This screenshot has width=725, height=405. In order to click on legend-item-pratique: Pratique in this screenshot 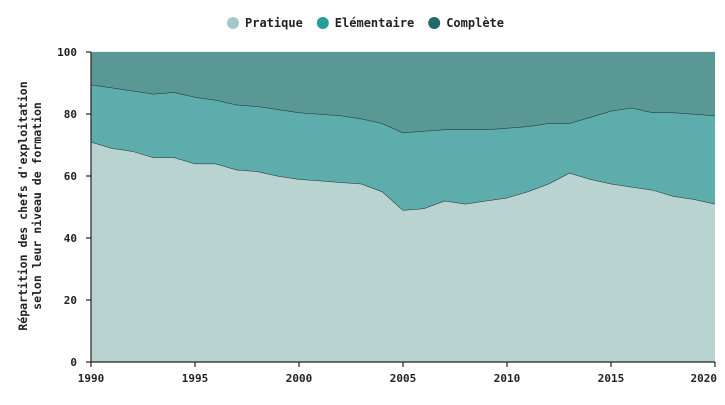, I will do `click(265, 23)`.